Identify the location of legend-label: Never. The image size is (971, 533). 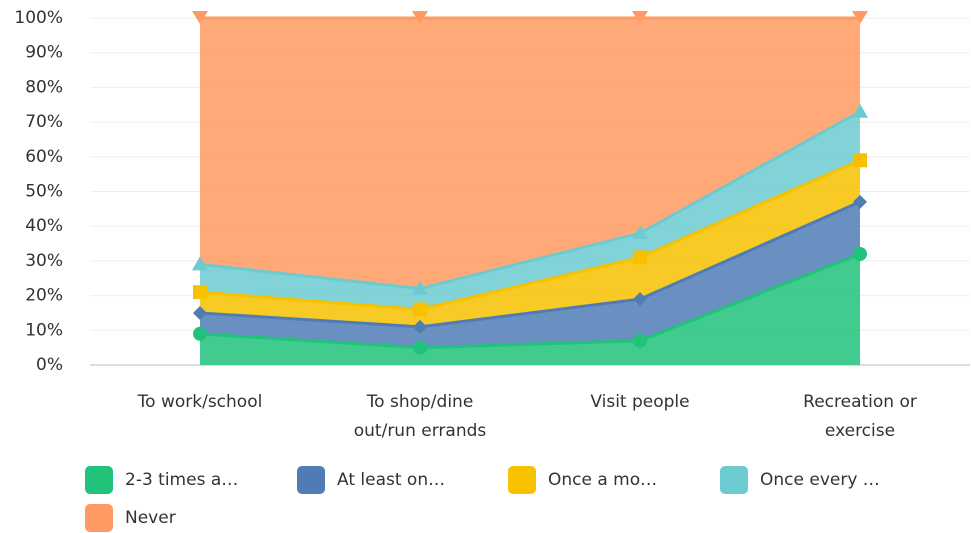
(150, 518).